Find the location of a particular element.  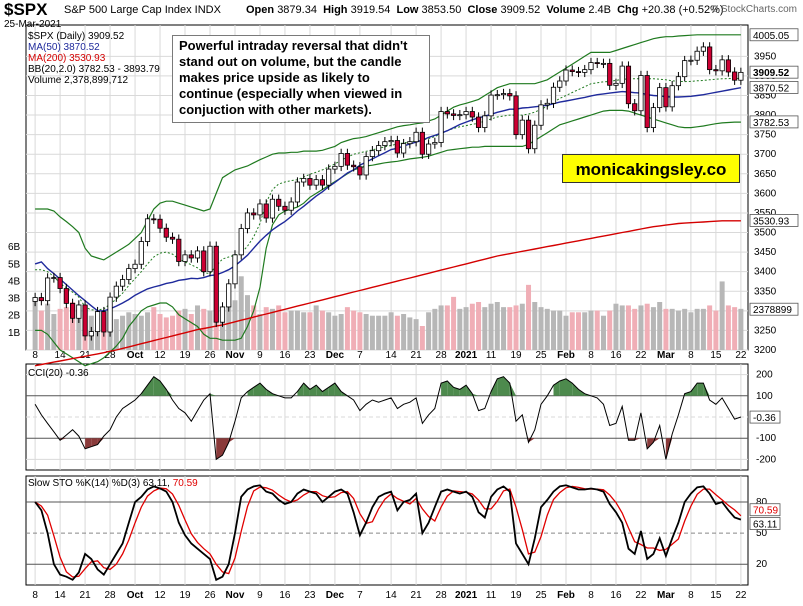

price-marker-label: 3782.53 is located at coordinates (771, 123).